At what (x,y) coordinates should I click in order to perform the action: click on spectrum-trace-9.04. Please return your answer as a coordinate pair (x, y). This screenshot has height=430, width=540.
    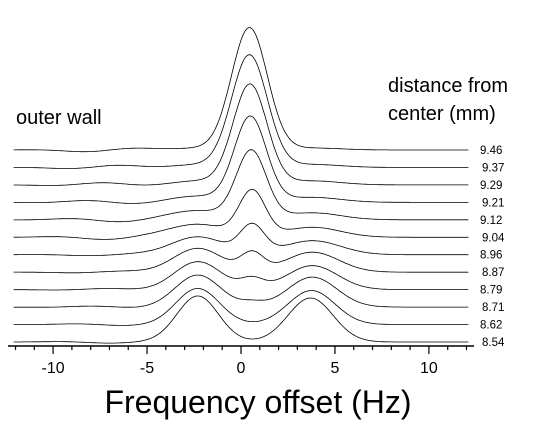
    Looking at the image, I should click on (241, 214).